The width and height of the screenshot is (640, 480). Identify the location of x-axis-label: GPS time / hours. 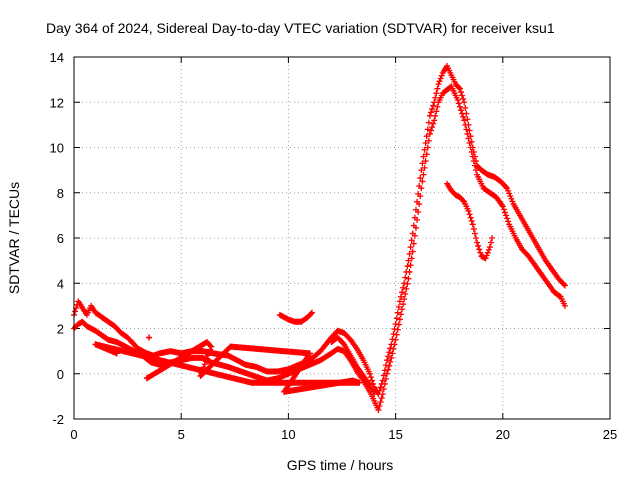
(340, 465).